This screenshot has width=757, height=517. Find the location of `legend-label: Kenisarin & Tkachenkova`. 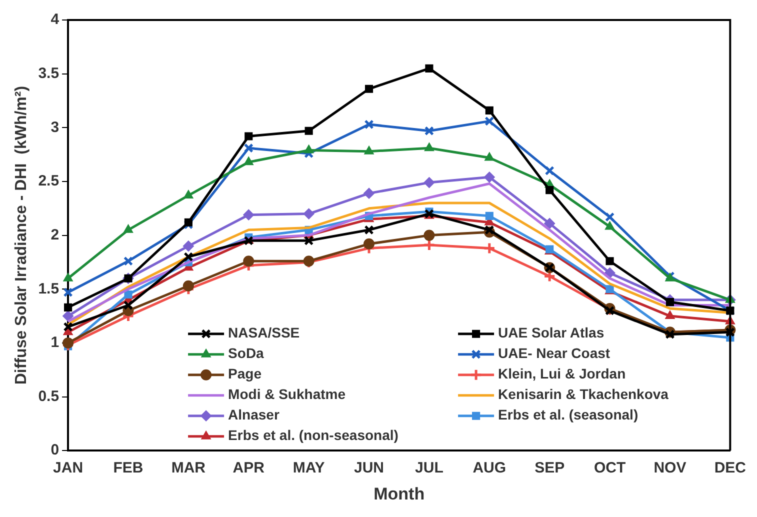

legend-label: Kenisarin & Tkachenkova is located at coordinates (583, 394).